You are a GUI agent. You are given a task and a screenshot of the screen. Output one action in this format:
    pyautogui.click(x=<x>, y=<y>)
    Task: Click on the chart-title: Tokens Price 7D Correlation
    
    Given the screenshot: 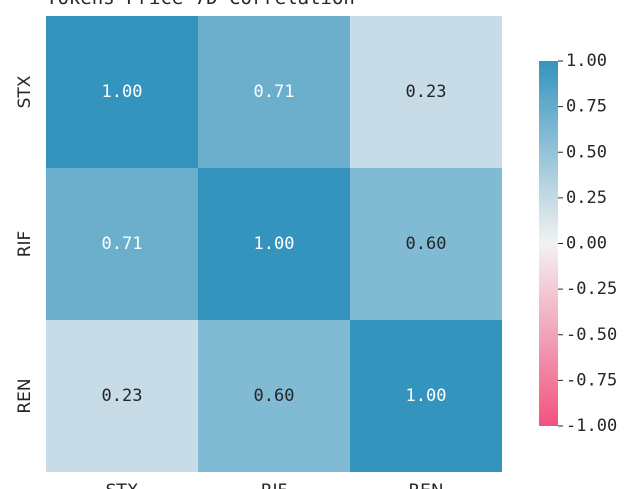 What is the action you would take?
    pyautogui.click(x=286, y=5)
    